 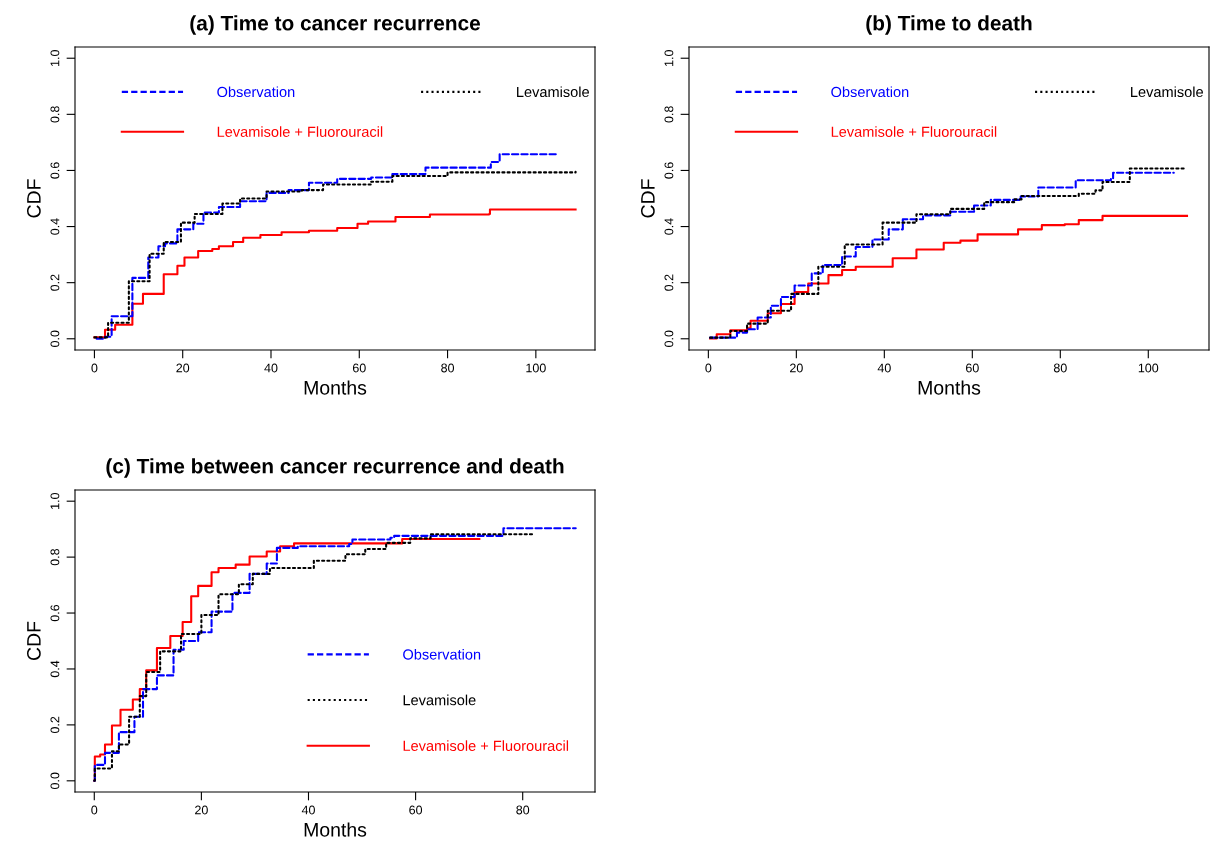 I want to click on chart-title: (a) Time to cancer recurrence, so click(x=335, y=25).